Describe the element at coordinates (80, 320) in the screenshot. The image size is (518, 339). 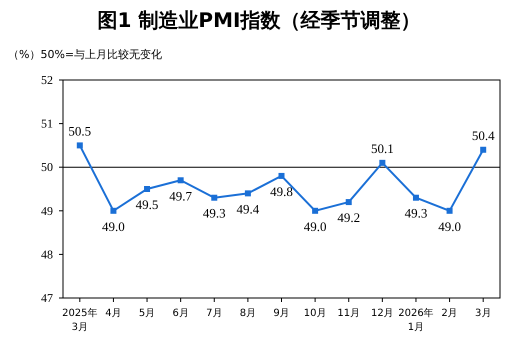
I see `x-tick-label: 2025年 3月` at that location.